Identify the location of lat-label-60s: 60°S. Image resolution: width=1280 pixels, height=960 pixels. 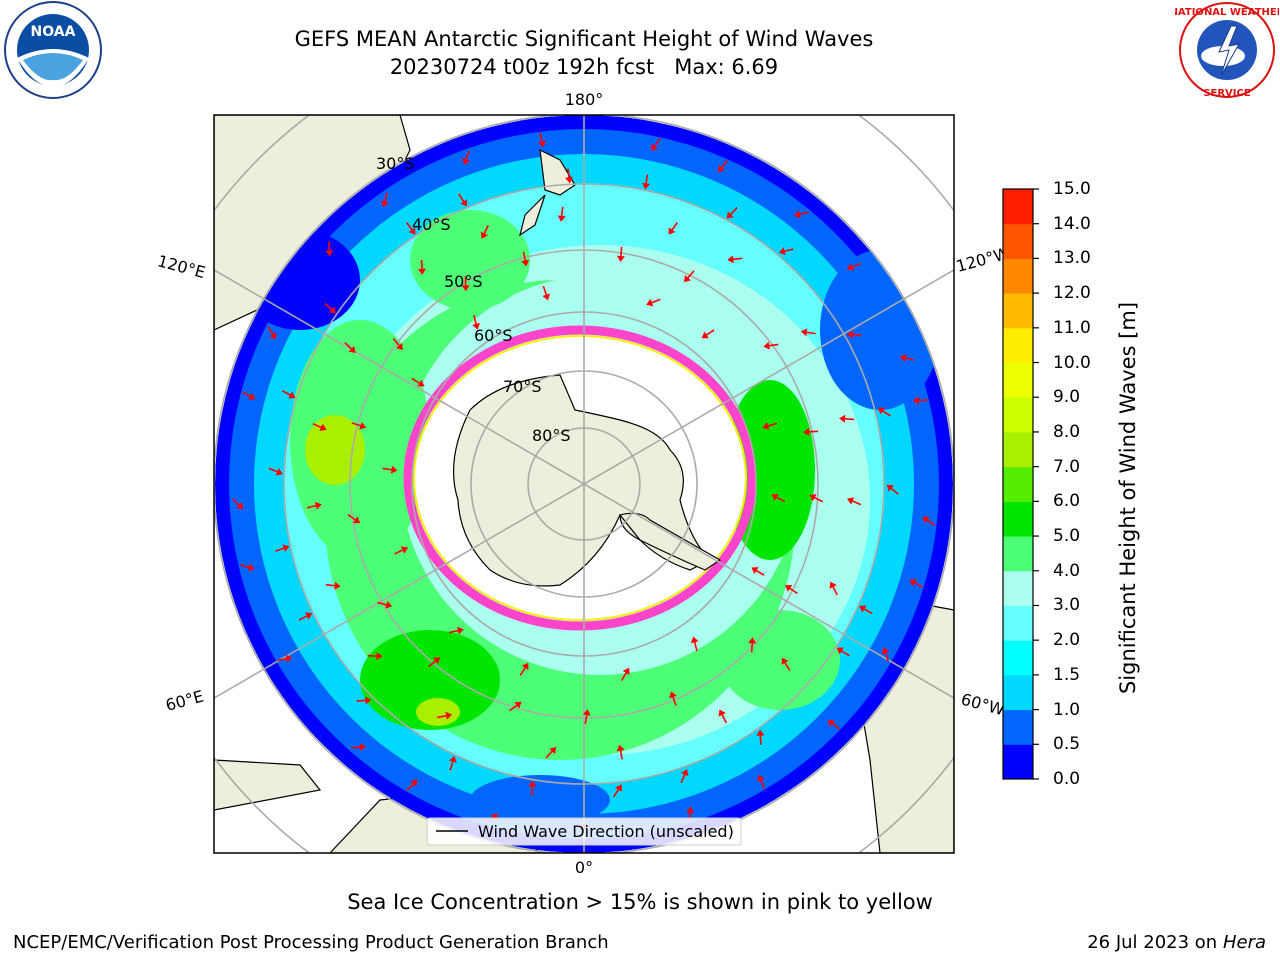
(493, 335).